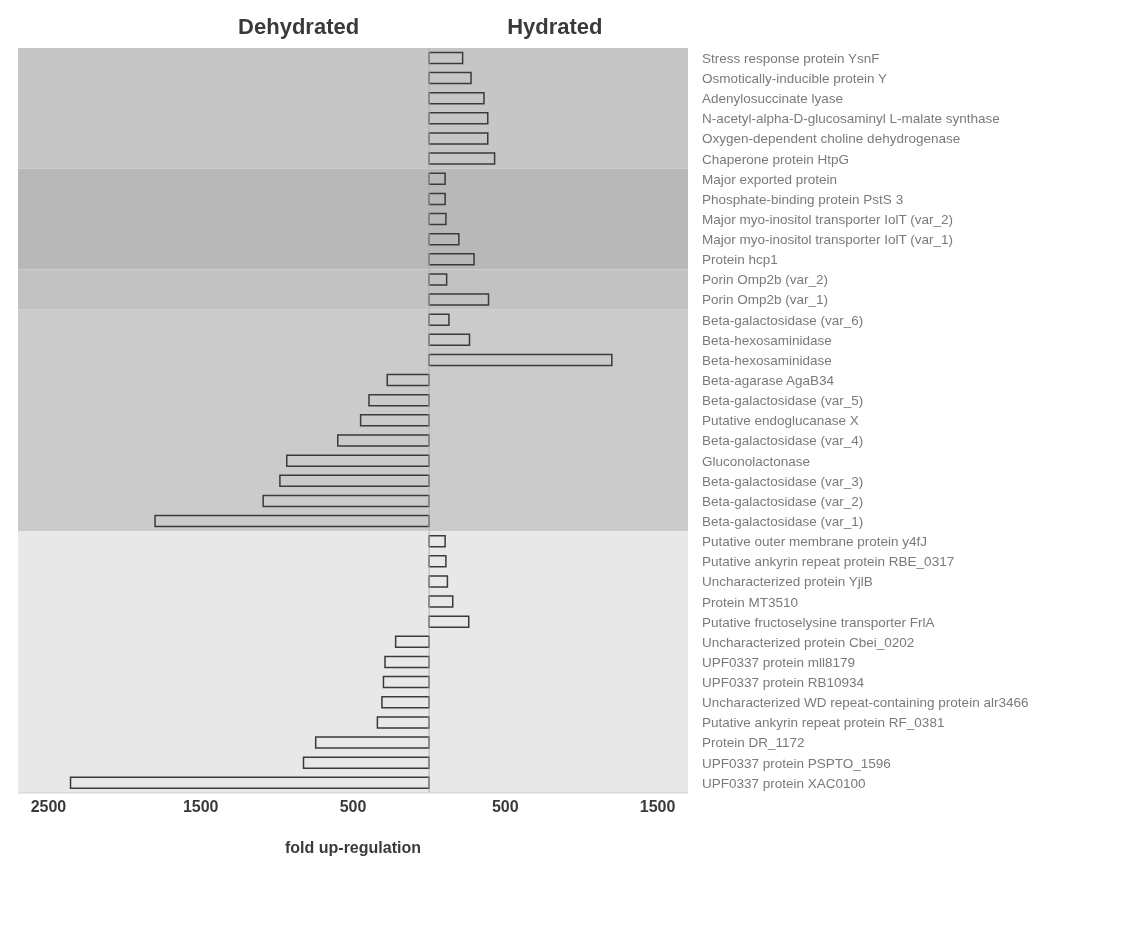 This screenshot has width=1123, height=938. Describe the element at coordinates (48, 807) in the screenshot. I see `x-tick-label: 2500` at that location.